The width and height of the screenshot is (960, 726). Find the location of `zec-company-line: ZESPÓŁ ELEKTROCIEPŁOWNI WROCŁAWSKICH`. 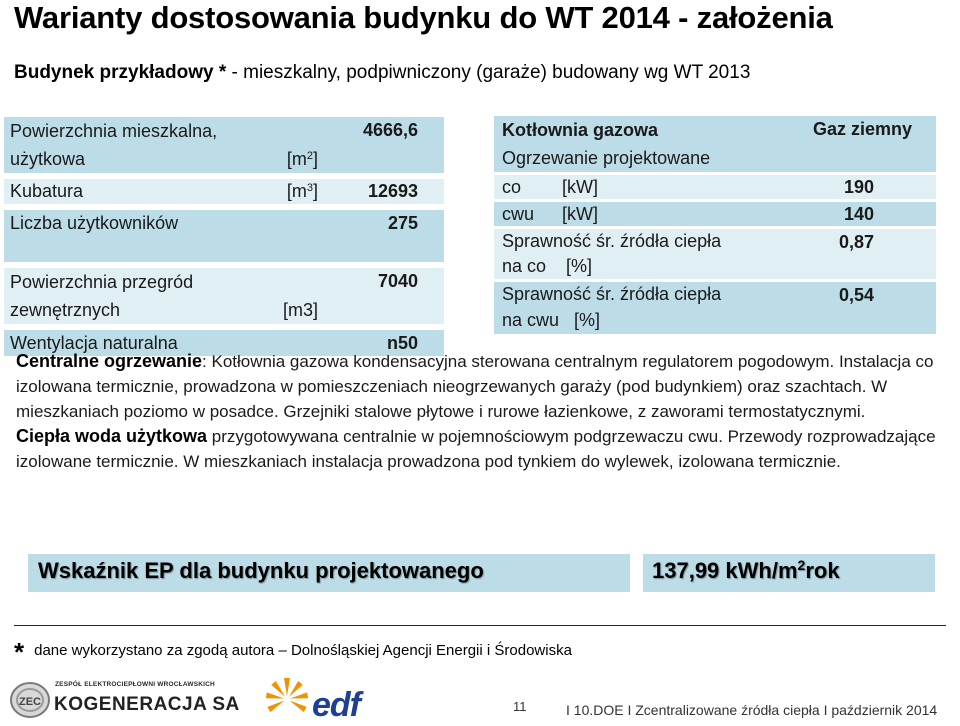

zec-company-line: ZESPÓŁ ELEKTROCIEPŁOWNI WROCŁAWSKICH is located at coordinates (135, 684).